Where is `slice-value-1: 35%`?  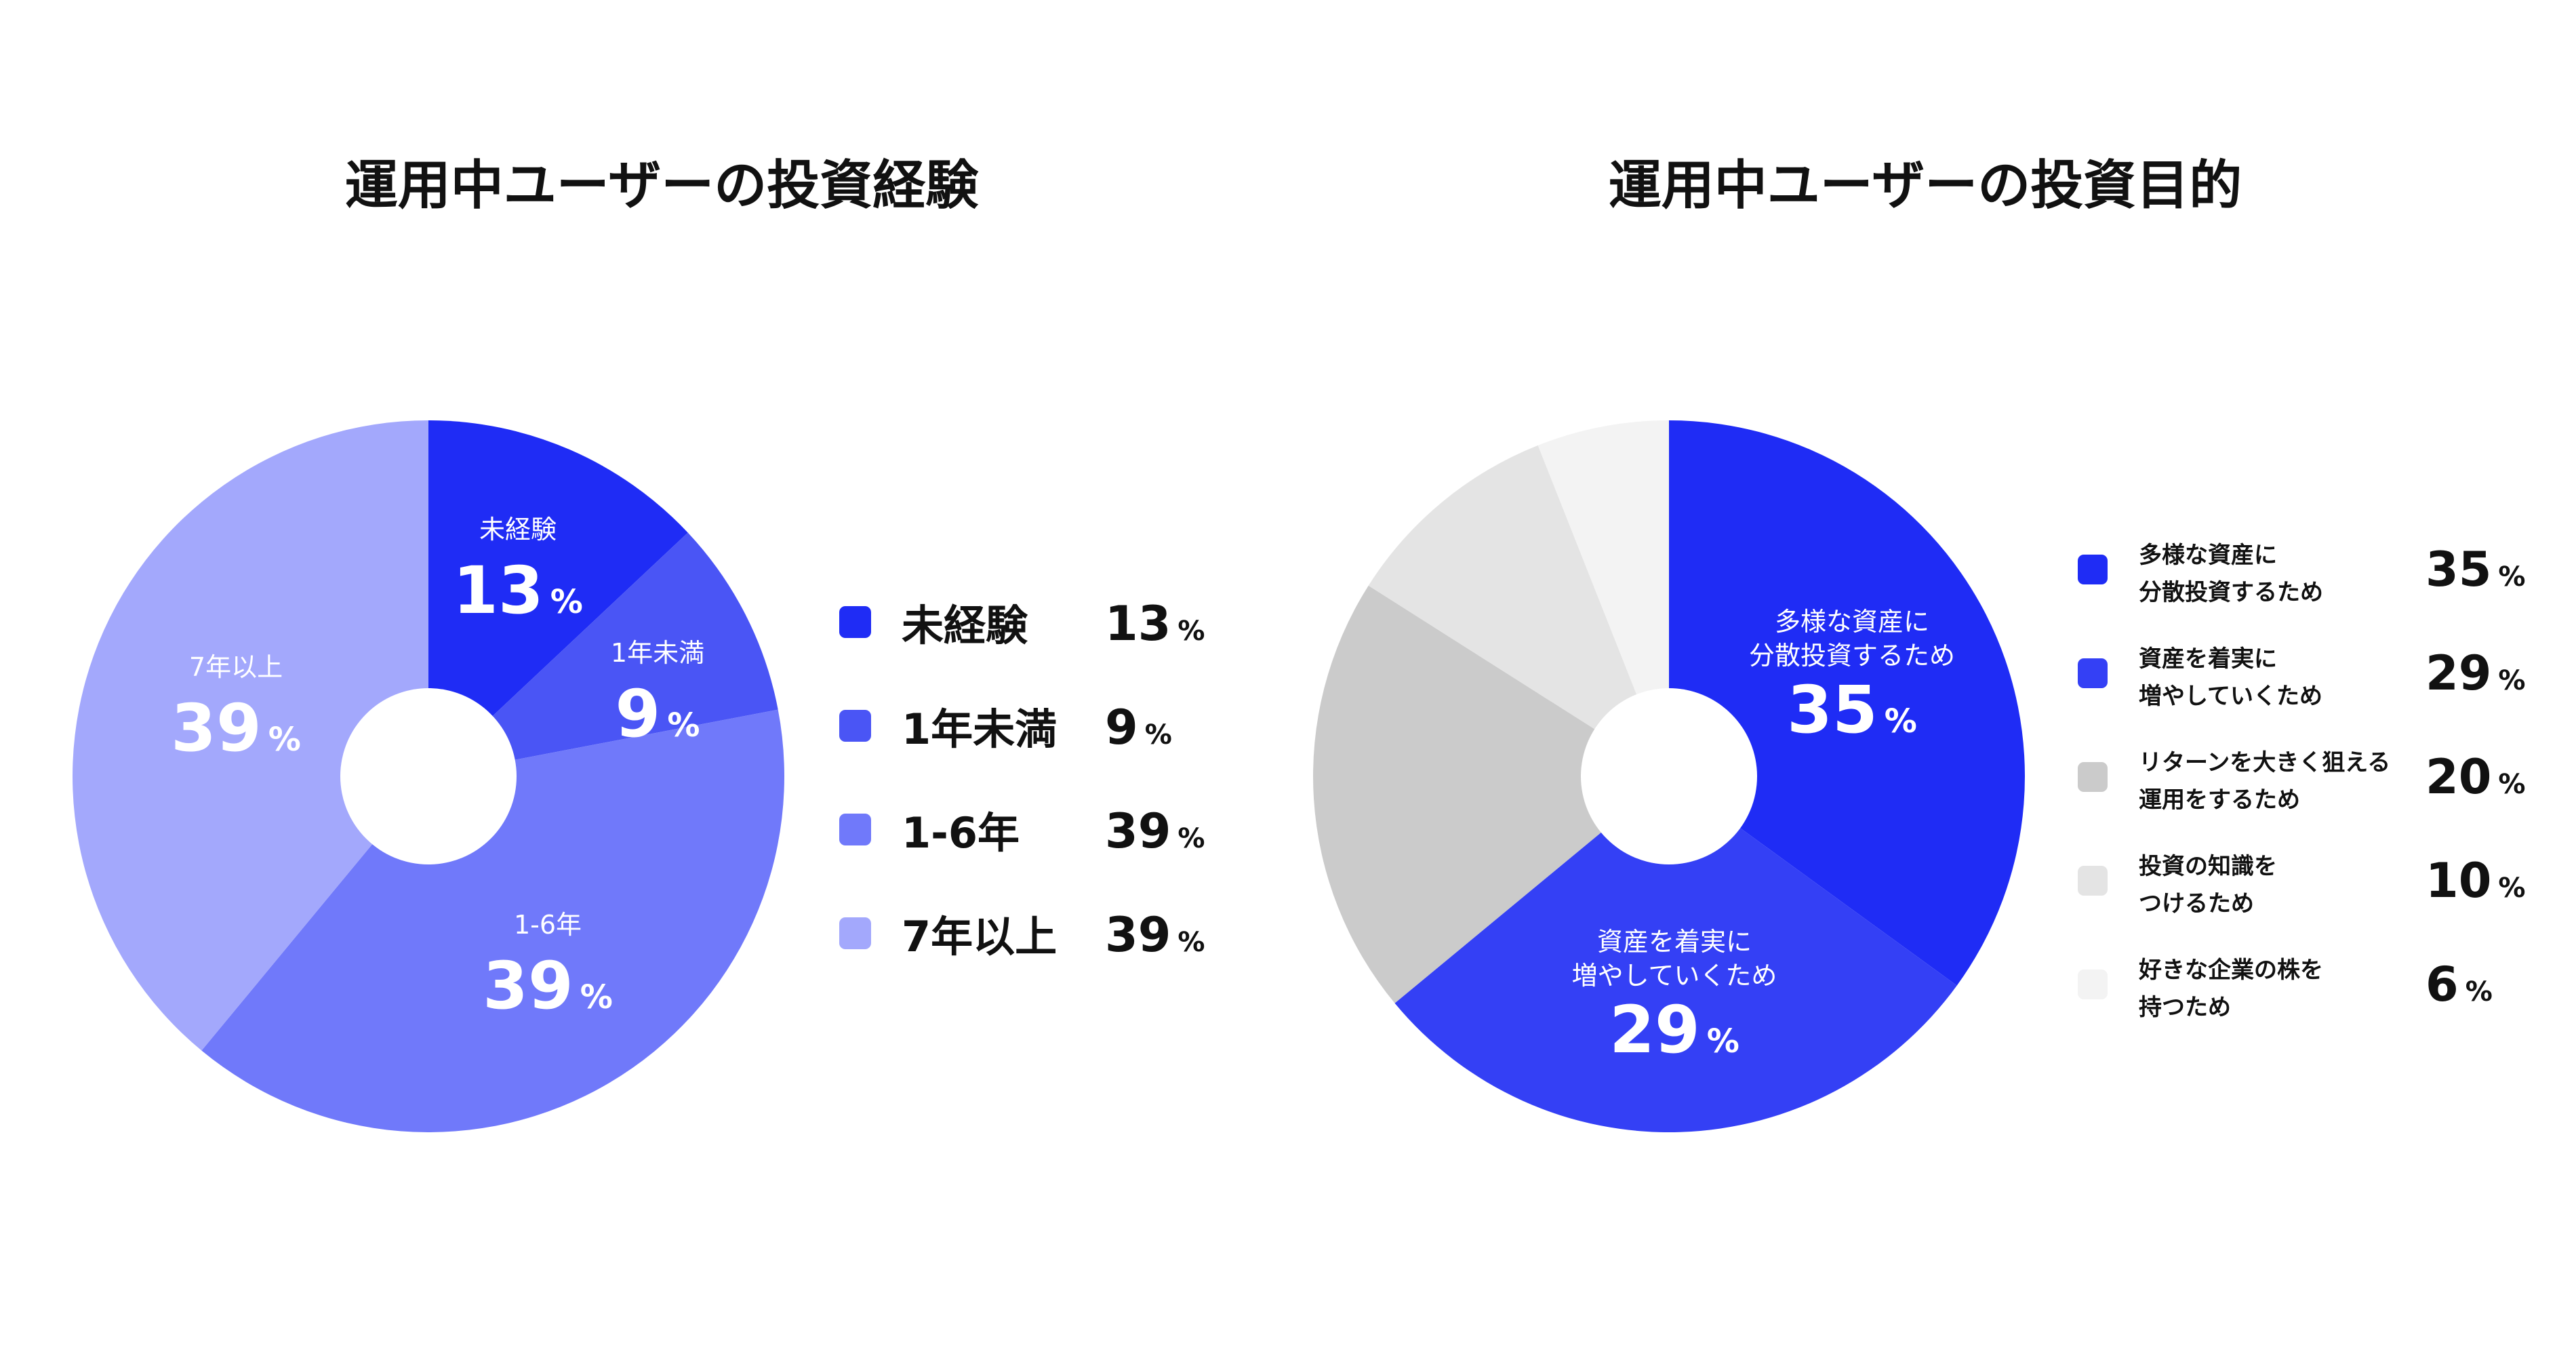 slice-value-1: 35% is located at coordinates (1852, 710).